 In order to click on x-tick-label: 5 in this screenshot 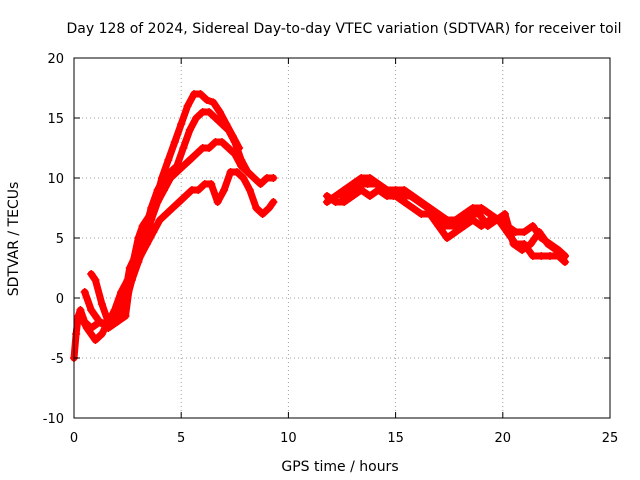, I will do `click(181, 438)`.